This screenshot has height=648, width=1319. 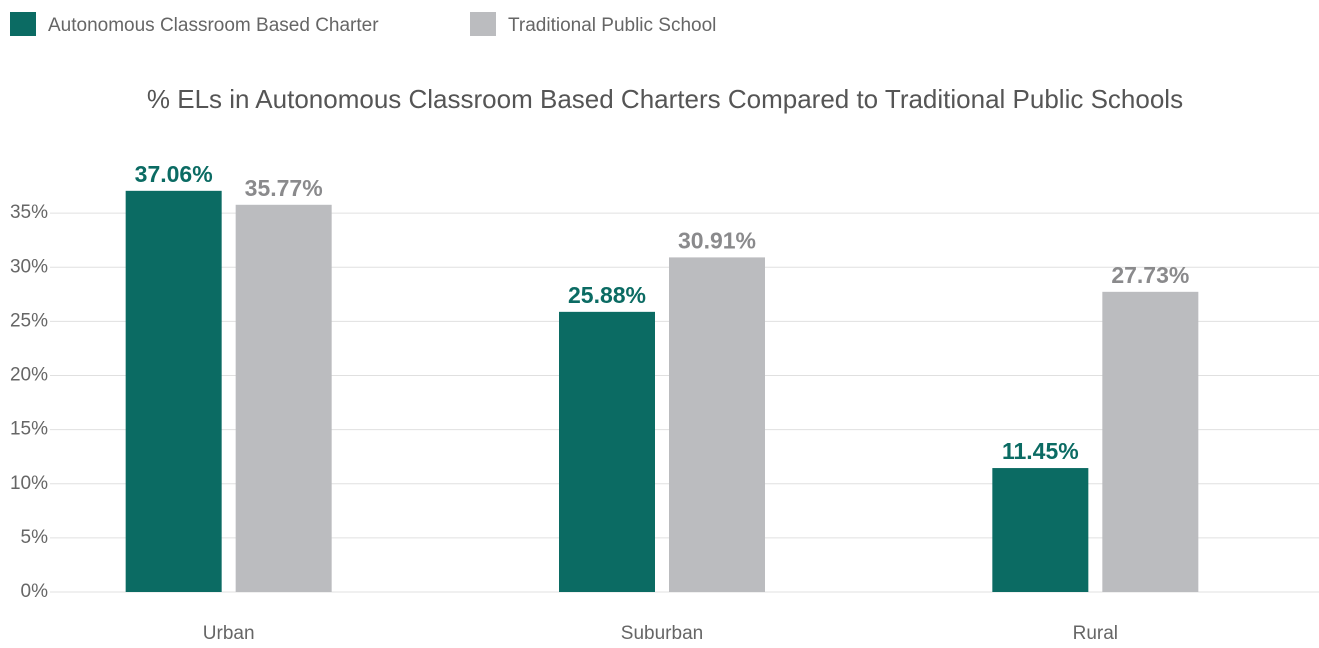 What do you see at coordinates (29, 429) in the screenshot?
I see `y-tick-label: 15%` at bounding box center [29, 429].